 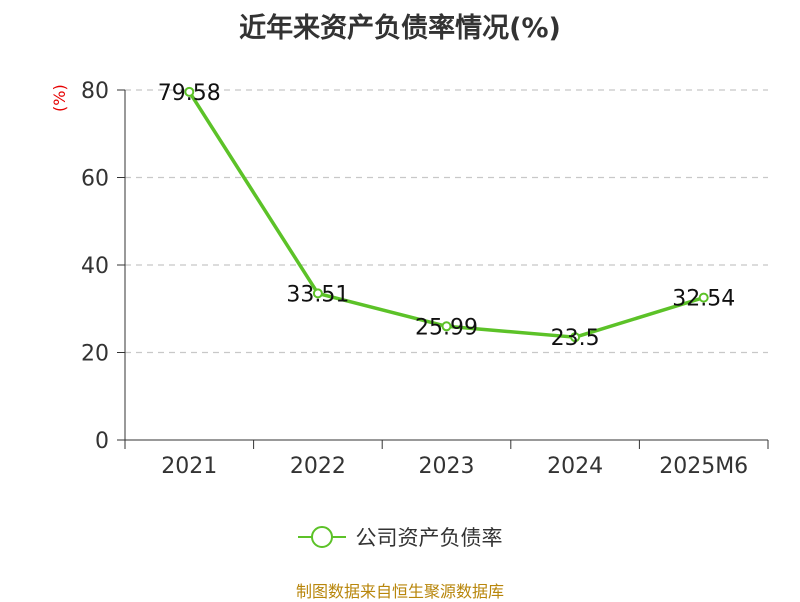 What do you see at coordinates (321, 537) in the screenshot?
I see `legend-line-marker-icon` at bounding box center [321, 537].